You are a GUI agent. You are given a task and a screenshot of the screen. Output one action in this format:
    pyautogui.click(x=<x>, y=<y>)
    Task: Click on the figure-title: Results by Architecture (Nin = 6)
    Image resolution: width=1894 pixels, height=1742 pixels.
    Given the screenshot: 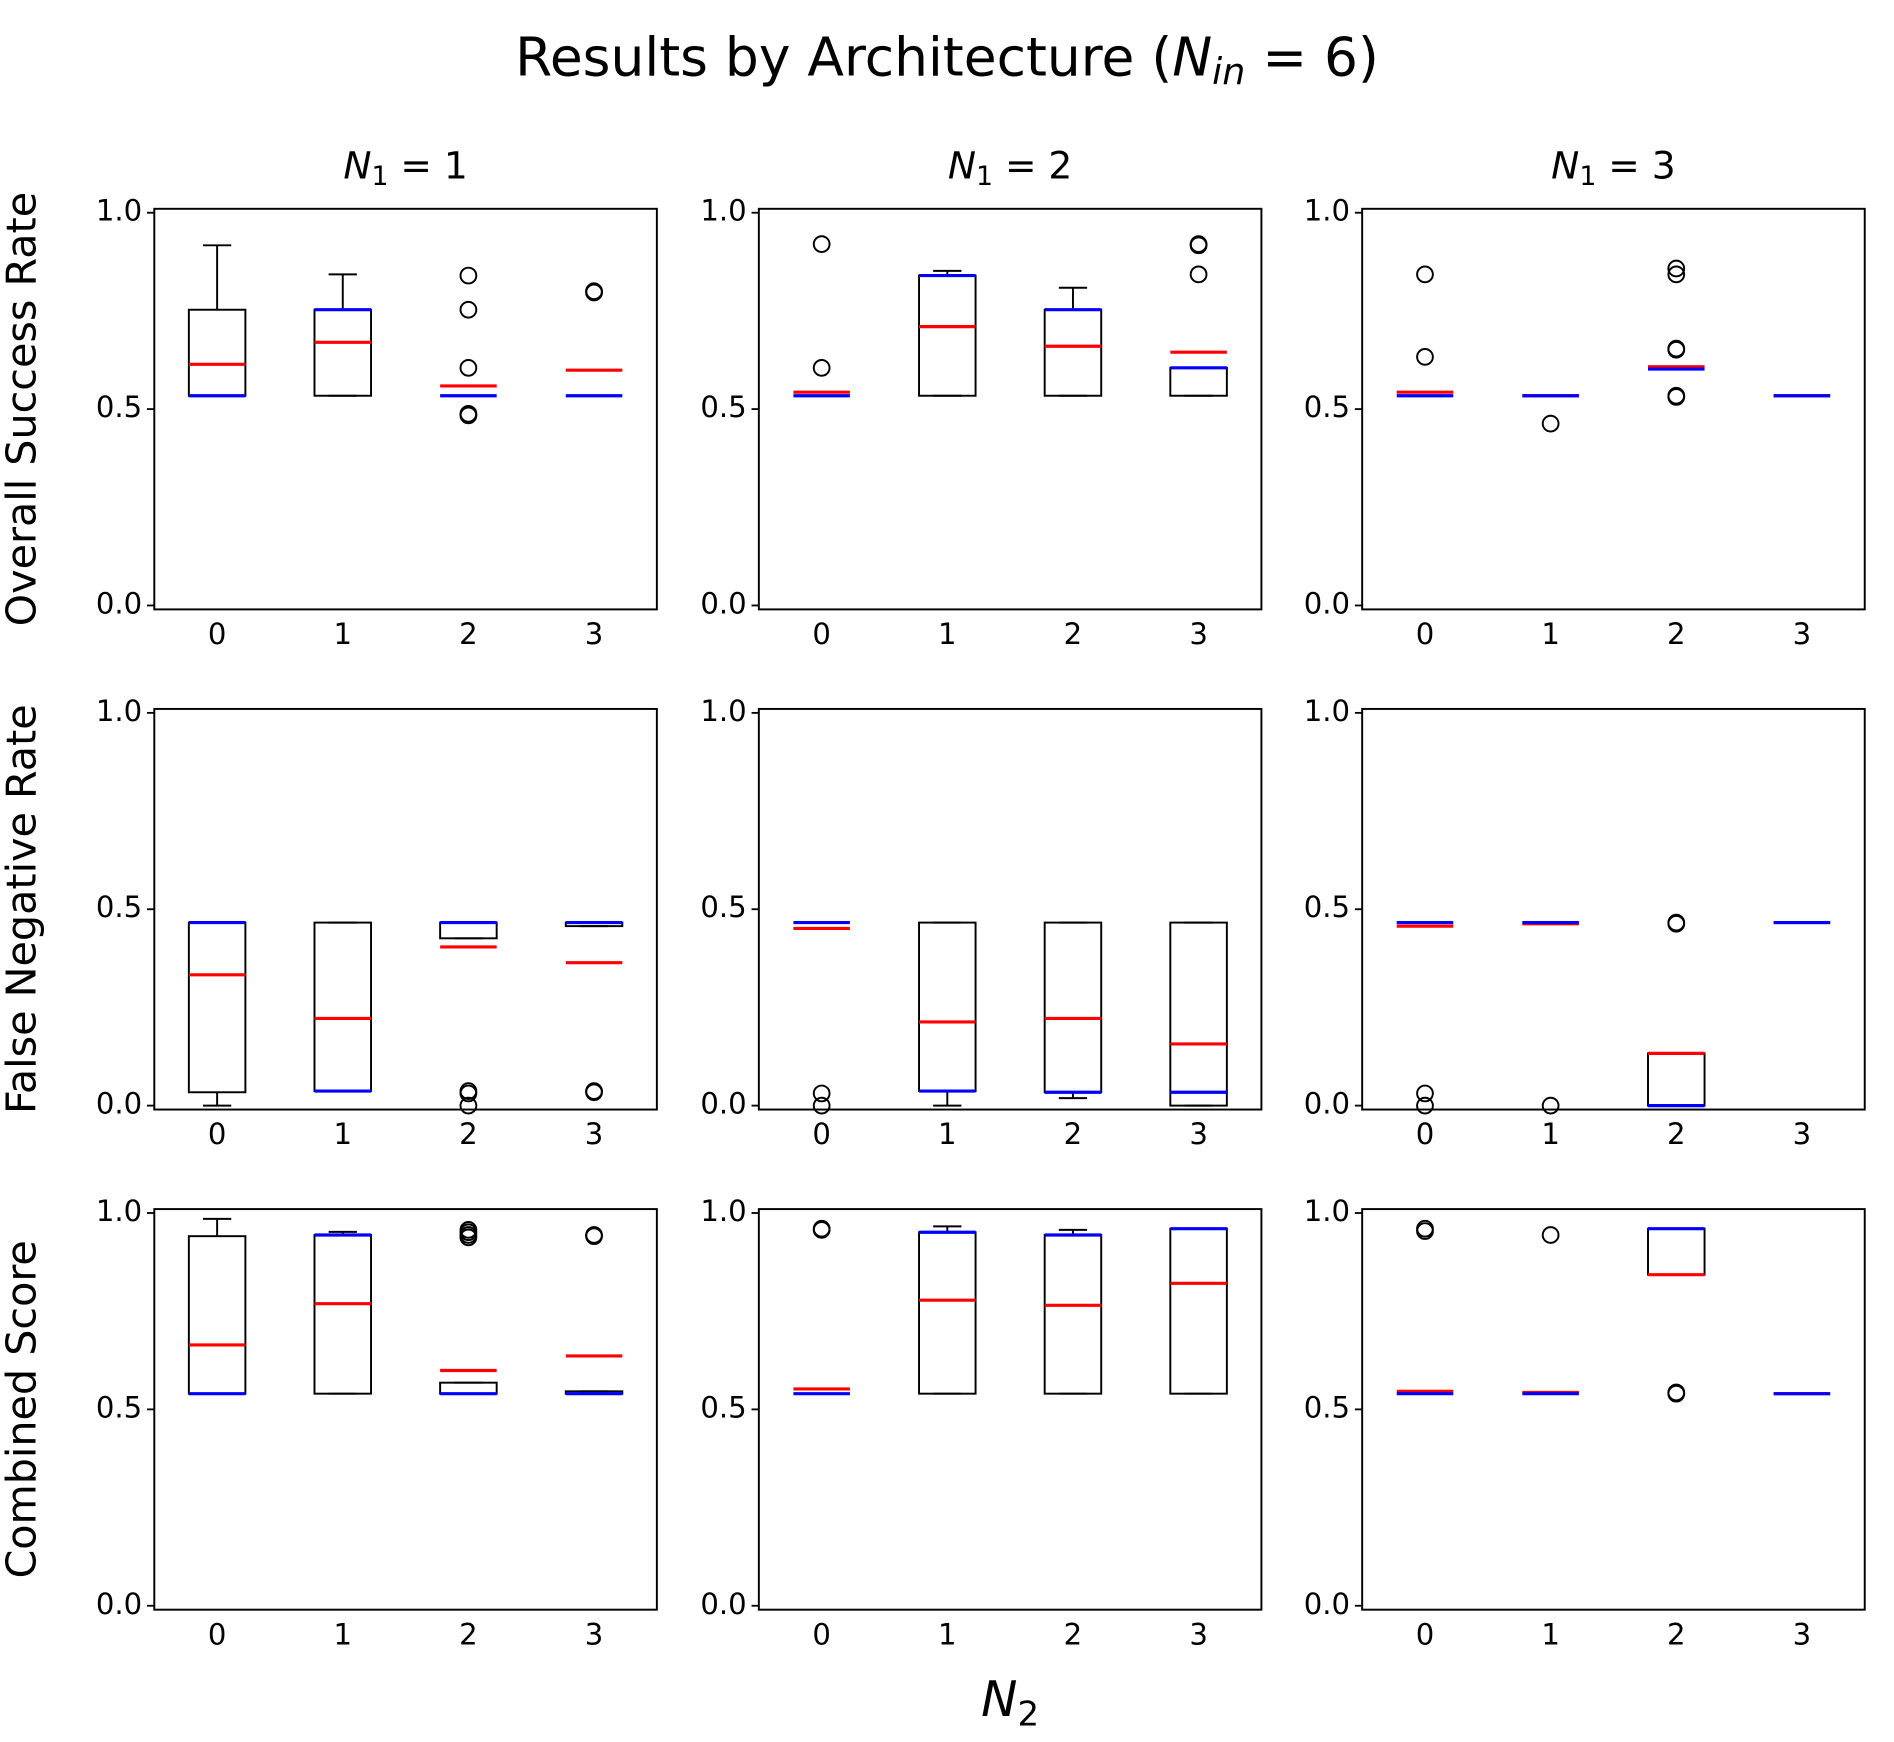 What is the action you would take?
    pyautogui.click(x=947, y=58)
    